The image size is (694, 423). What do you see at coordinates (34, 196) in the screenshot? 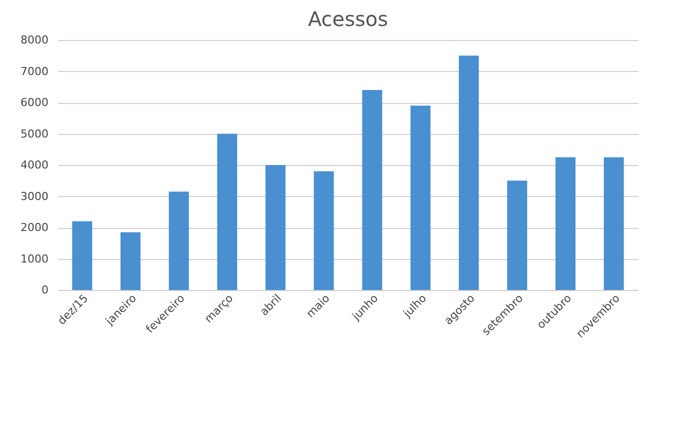
I see `y-tick-label: 3000` at bounding box center [34, 196].